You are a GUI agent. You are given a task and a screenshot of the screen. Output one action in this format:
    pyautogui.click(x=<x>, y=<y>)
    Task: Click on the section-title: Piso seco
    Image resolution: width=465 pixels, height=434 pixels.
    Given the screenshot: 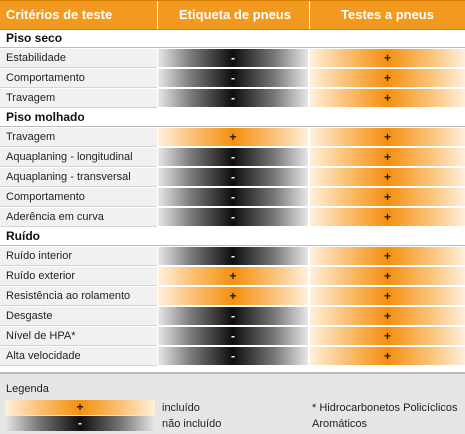 What is the action you would take?
    pyautogui.click(x=34, y=38)
    